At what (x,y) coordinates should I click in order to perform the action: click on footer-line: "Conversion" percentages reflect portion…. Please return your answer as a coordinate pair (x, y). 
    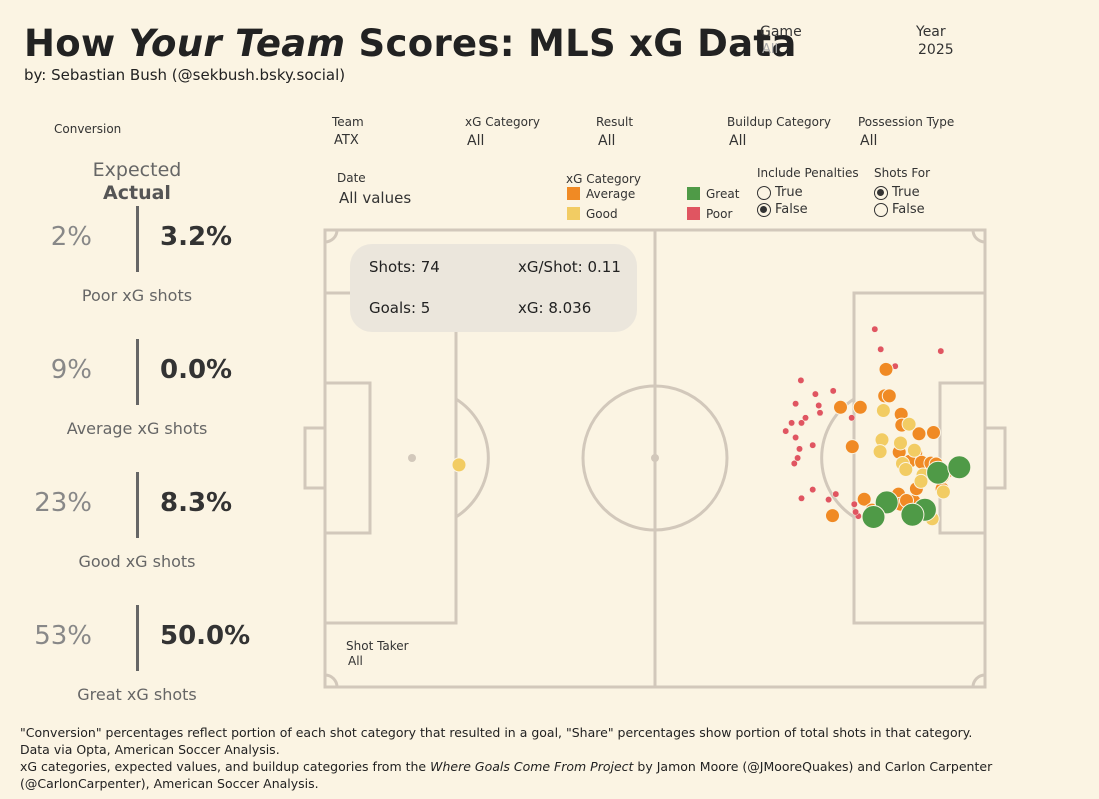
    Looking at the image, I should click on (496, 732).